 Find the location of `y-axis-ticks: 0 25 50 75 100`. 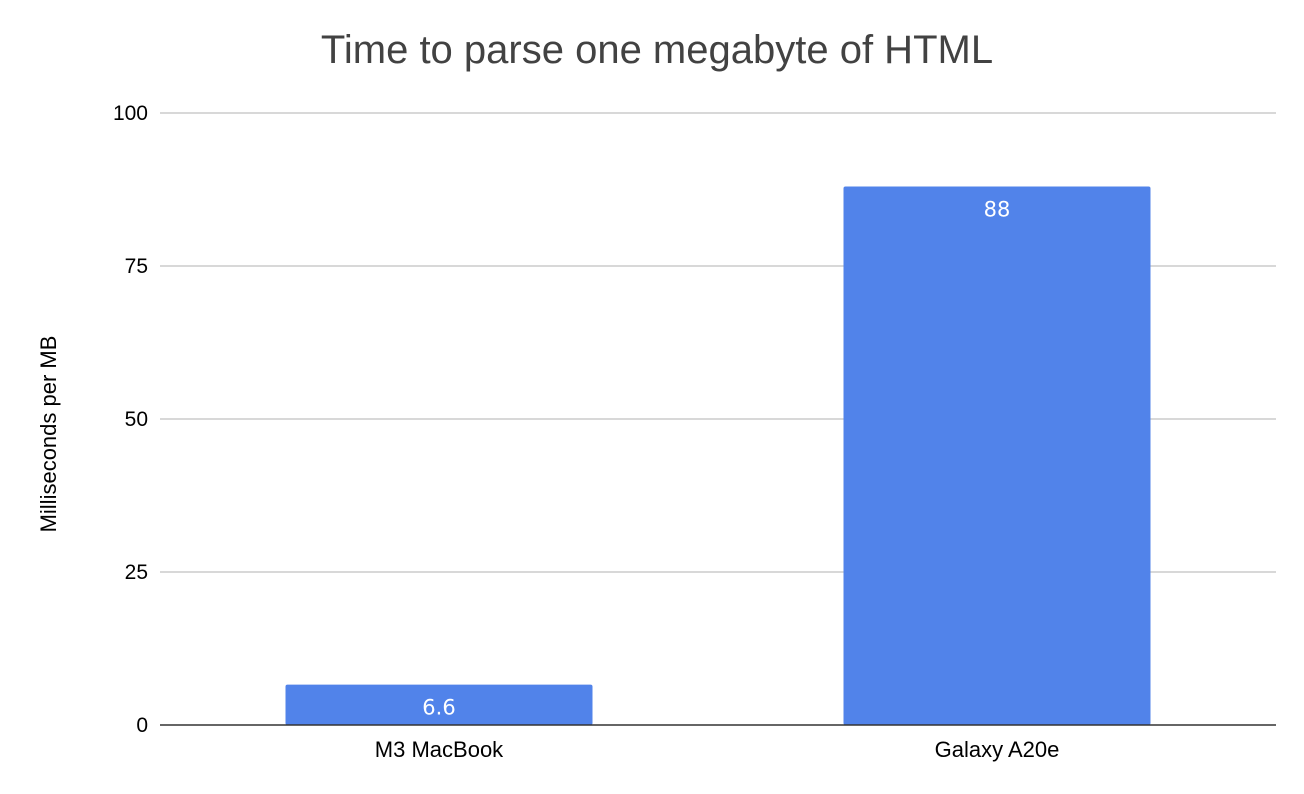

y-axis-ticks: 0 25 50 75 100 is located at coordinates (130, 419).